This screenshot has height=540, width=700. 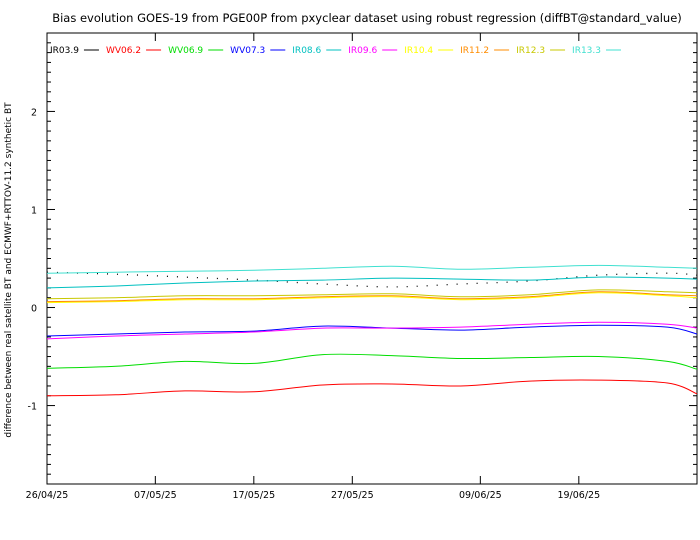 What do you see at coordinates (34, 210) in the screenshot?
I see `y-tick-label: 1` at bounding box center [34, 210].